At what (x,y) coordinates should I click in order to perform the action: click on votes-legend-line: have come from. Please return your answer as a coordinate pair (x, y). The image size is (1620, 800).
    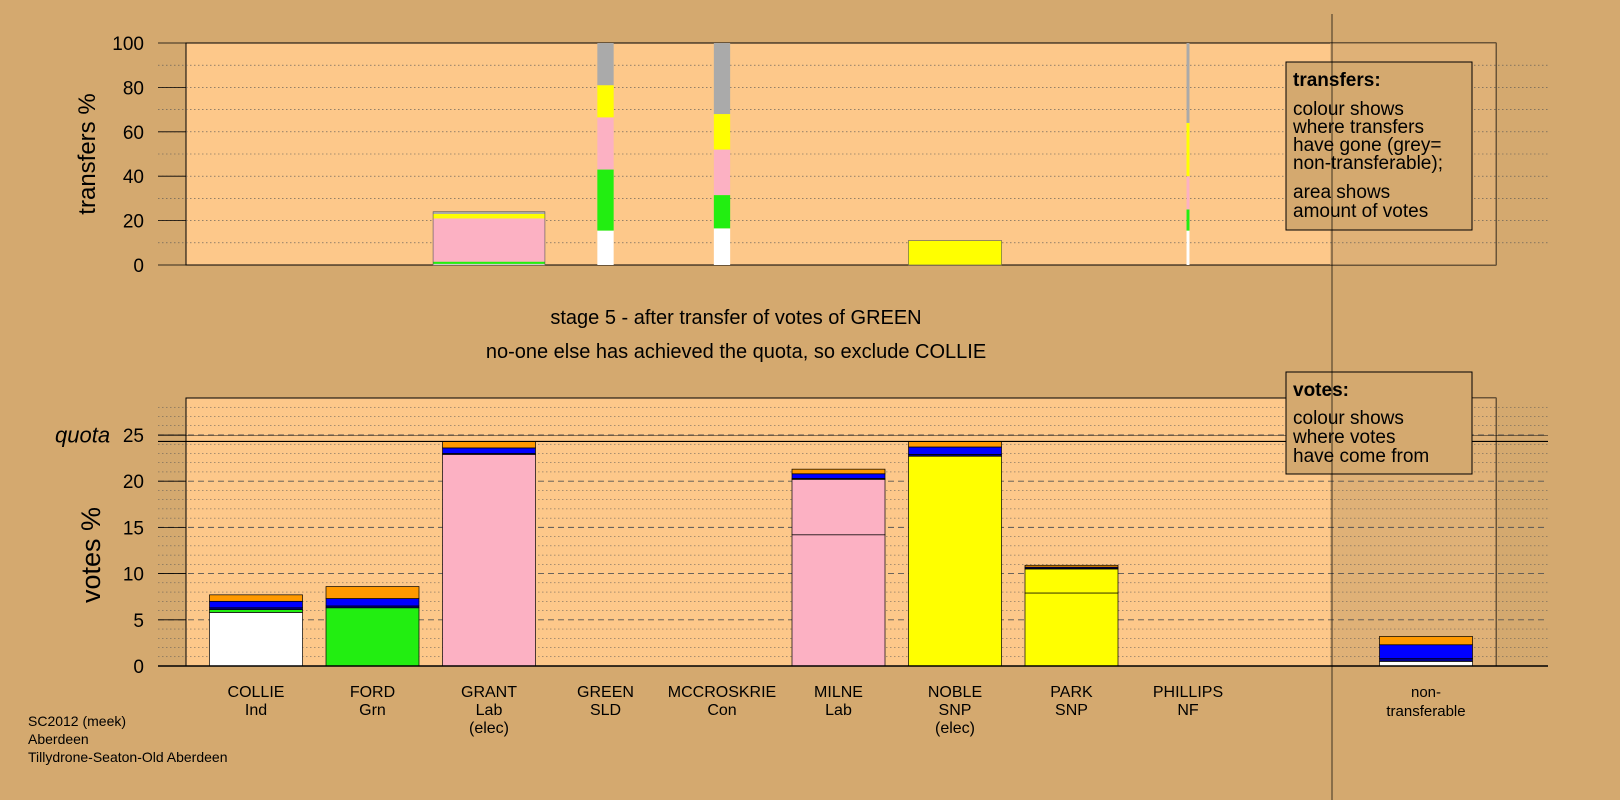
    Looking at the image, I should click on (1361, 456).